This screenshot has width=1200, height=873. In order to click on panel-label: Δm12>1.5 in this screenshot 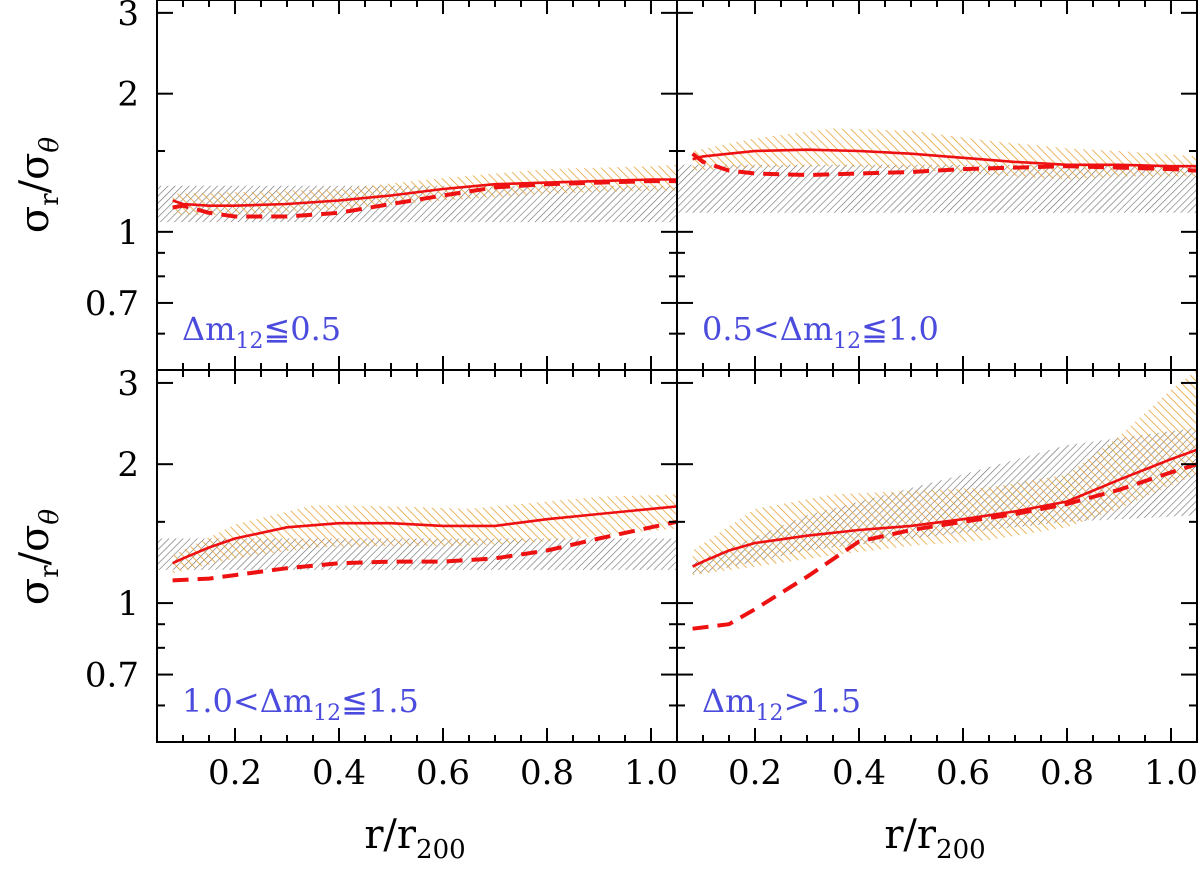, I will do `click(781, 704)`.